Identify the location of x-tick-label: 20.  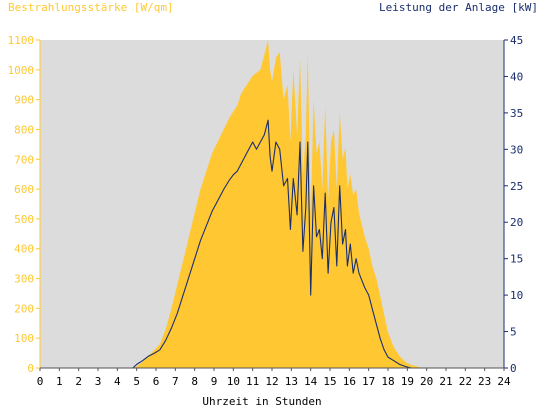
(426, 381).